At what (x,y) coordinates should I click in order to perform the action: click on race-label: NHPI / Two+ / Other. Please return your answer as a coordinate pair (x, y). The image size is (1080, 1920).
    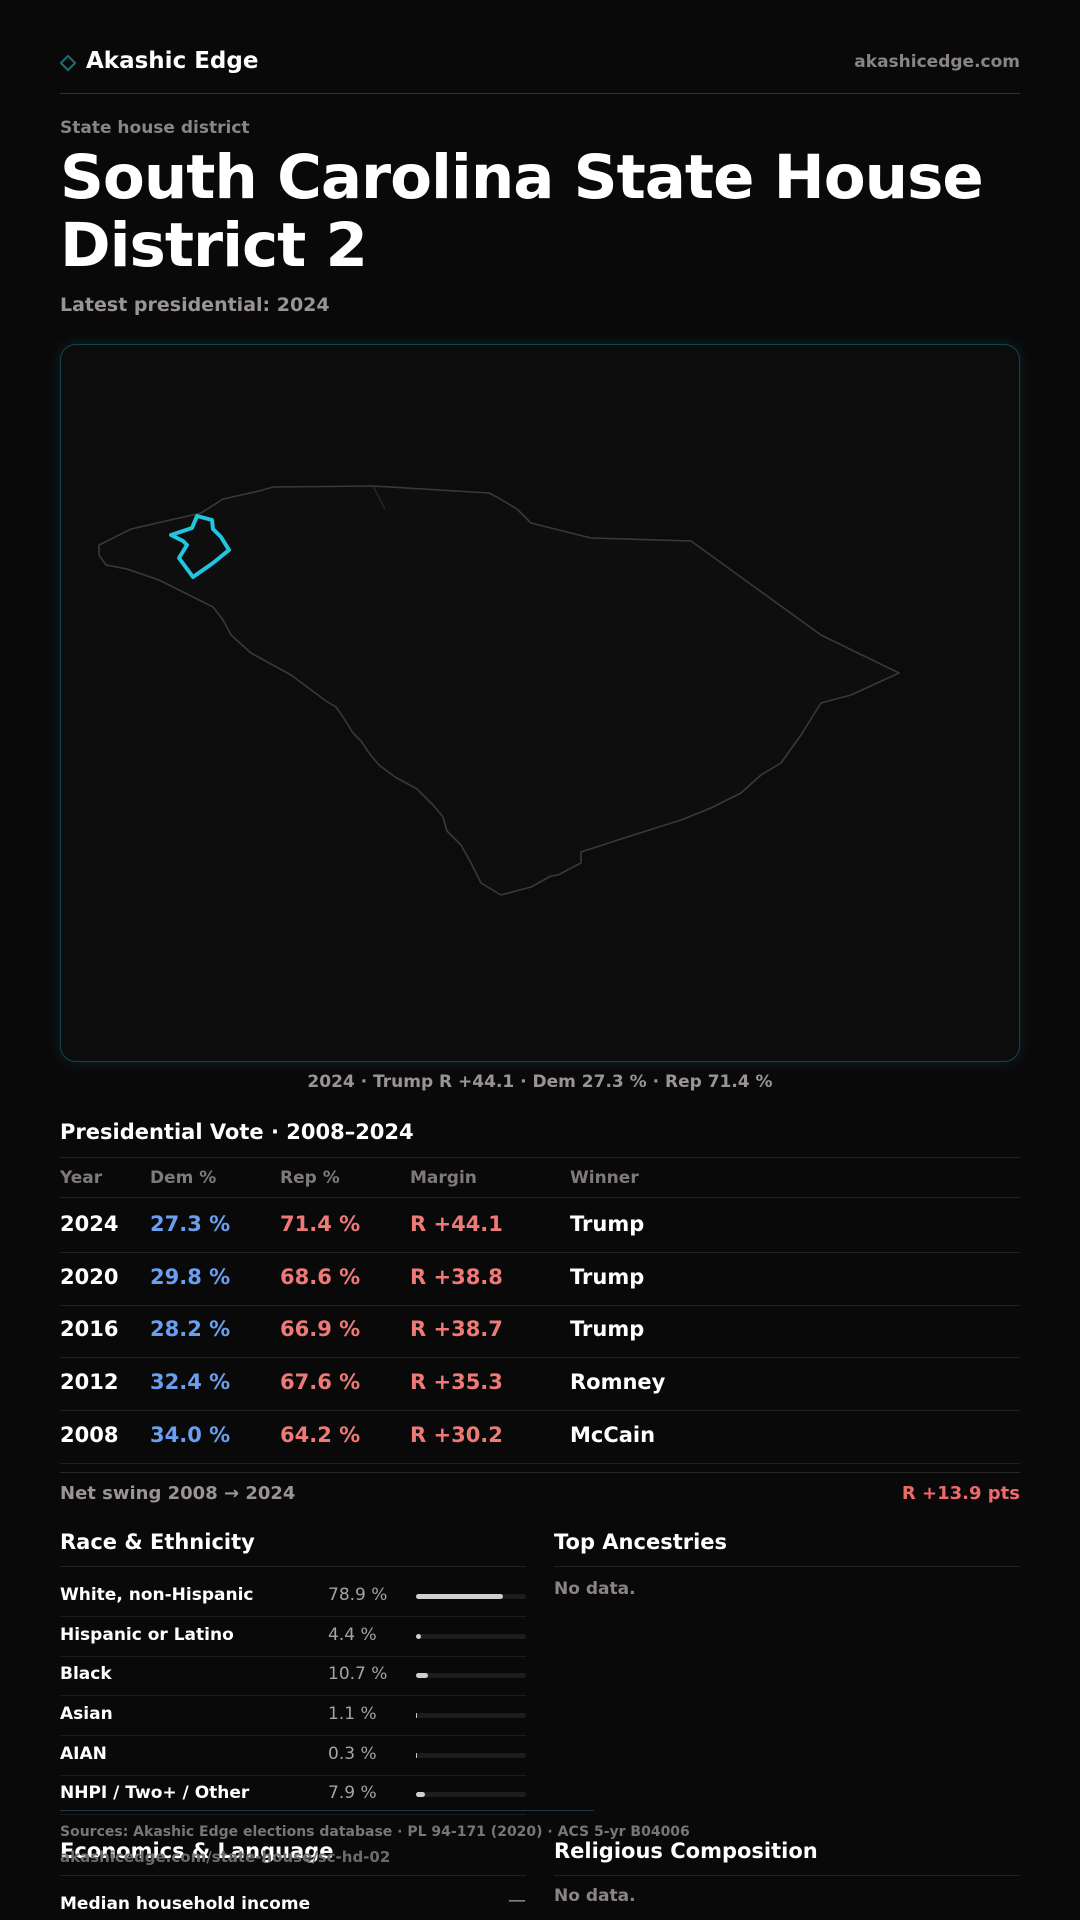
    Looking at the image, I should click on (155, 1793).